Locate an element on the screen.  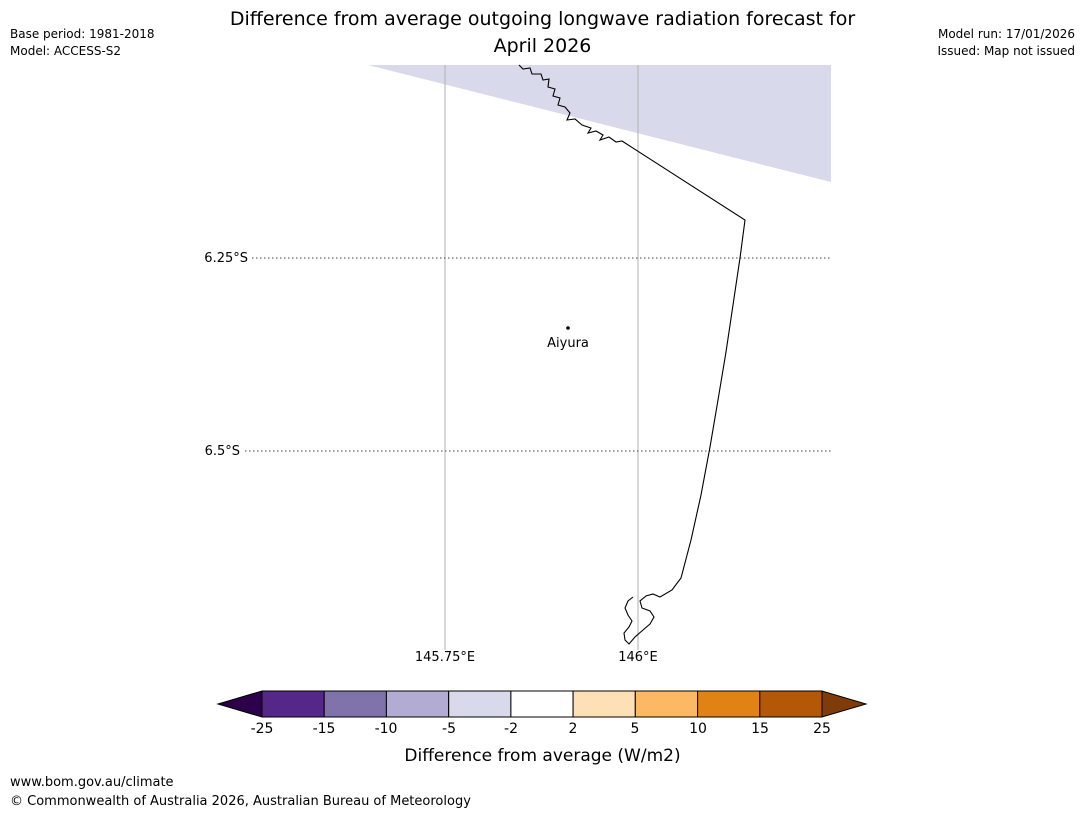
model-text: Model: ACCESS-S2 is located at coordinates (66, 51).